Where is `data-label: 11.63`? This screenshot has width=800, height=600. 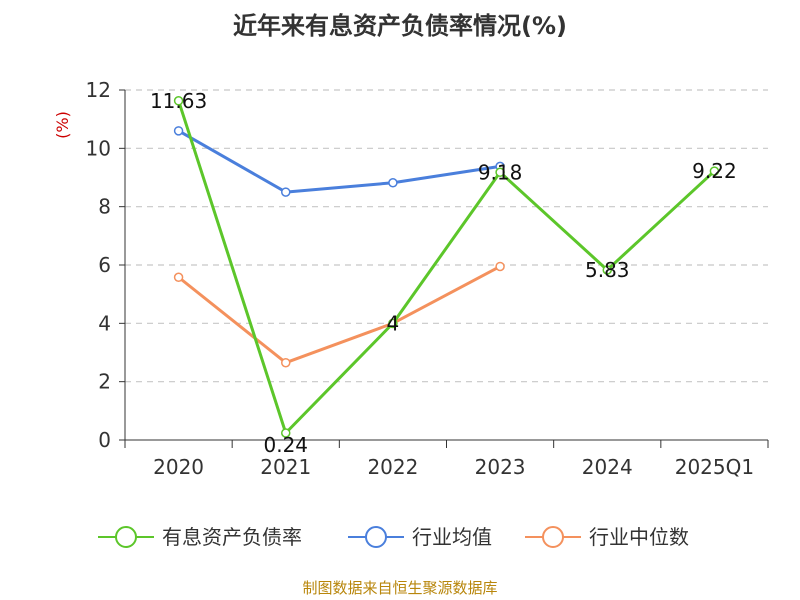 data-label: 11.63 is located at coordinates (178, 101).